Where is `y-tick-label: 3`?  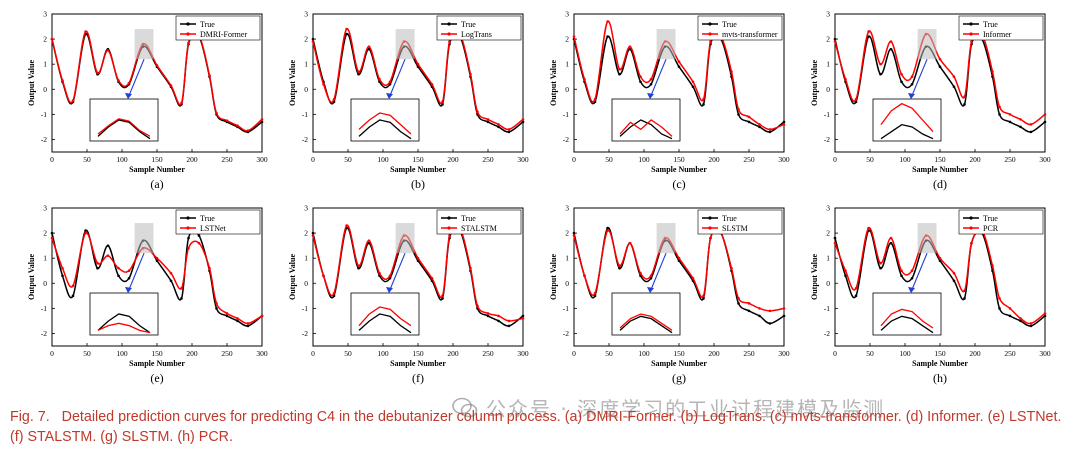 y-tick-label: 3 is located at coordinates (567, 14).